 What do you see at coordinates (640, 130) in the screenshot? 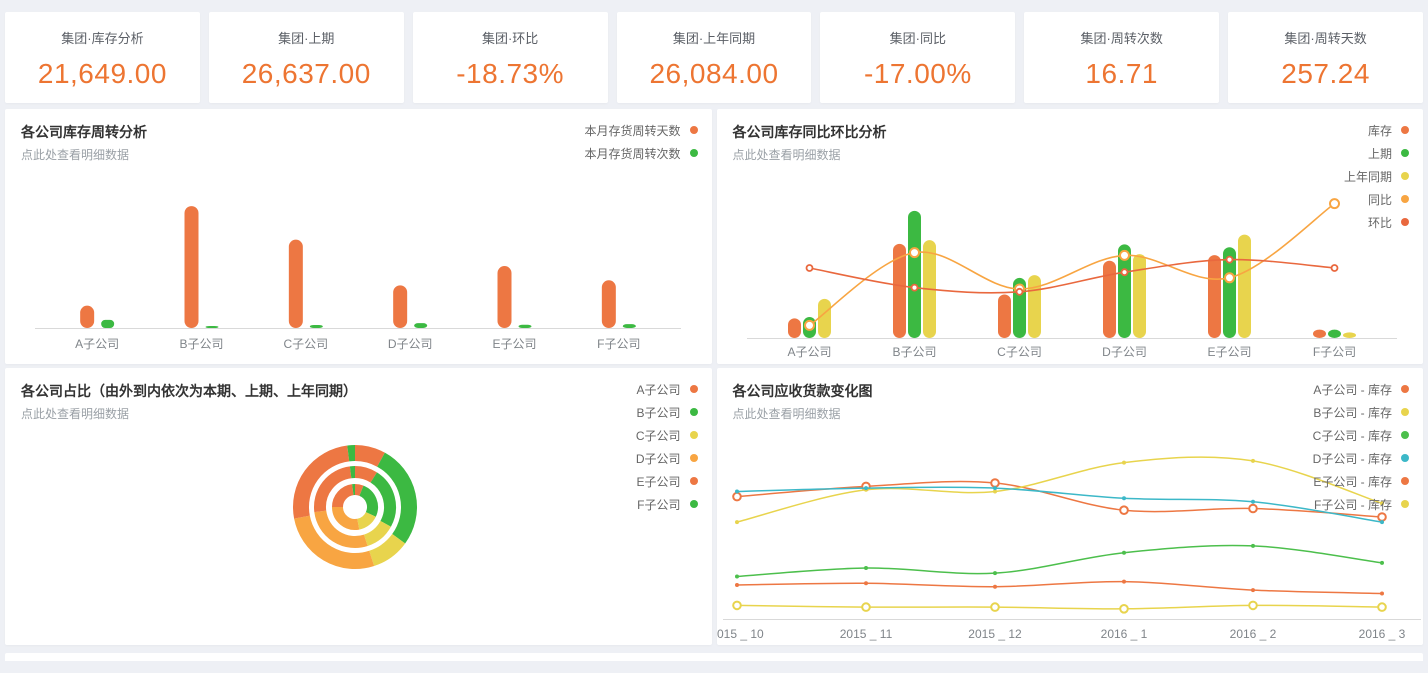
I see `legend-item: 本月存货周转天数` at bounding box center [640, 130].